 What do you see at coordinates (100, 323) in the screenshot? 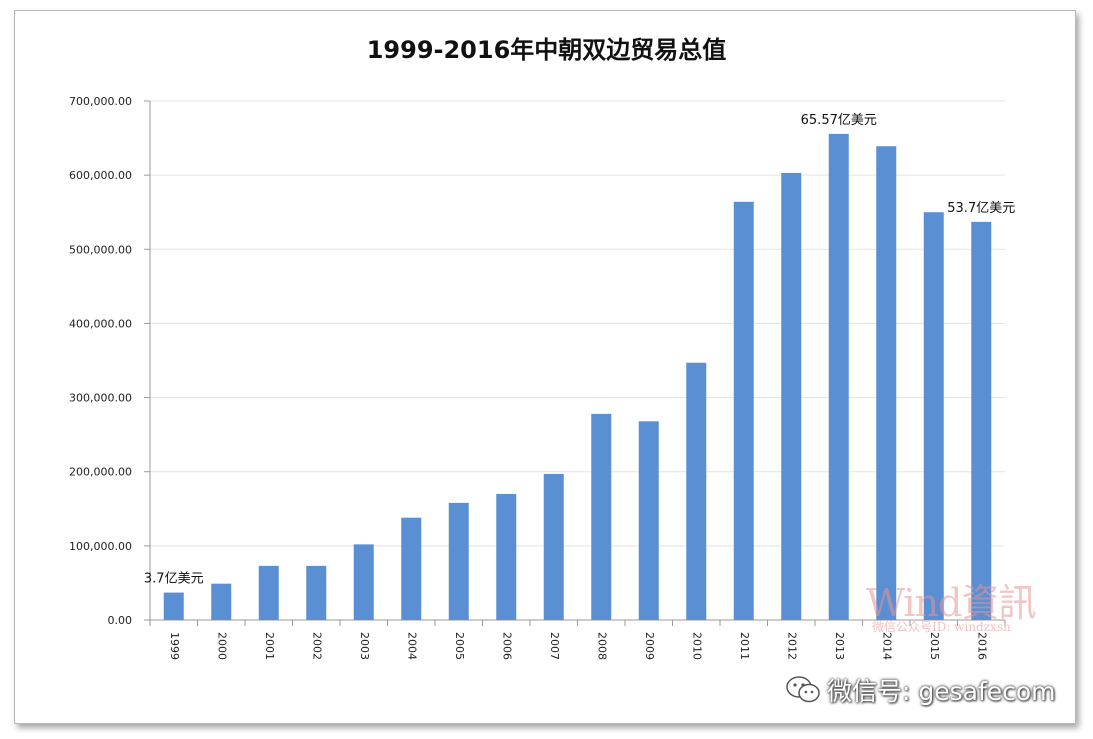
I see `y-tick-label: 400,000.00` at bounding box center [100, 323].